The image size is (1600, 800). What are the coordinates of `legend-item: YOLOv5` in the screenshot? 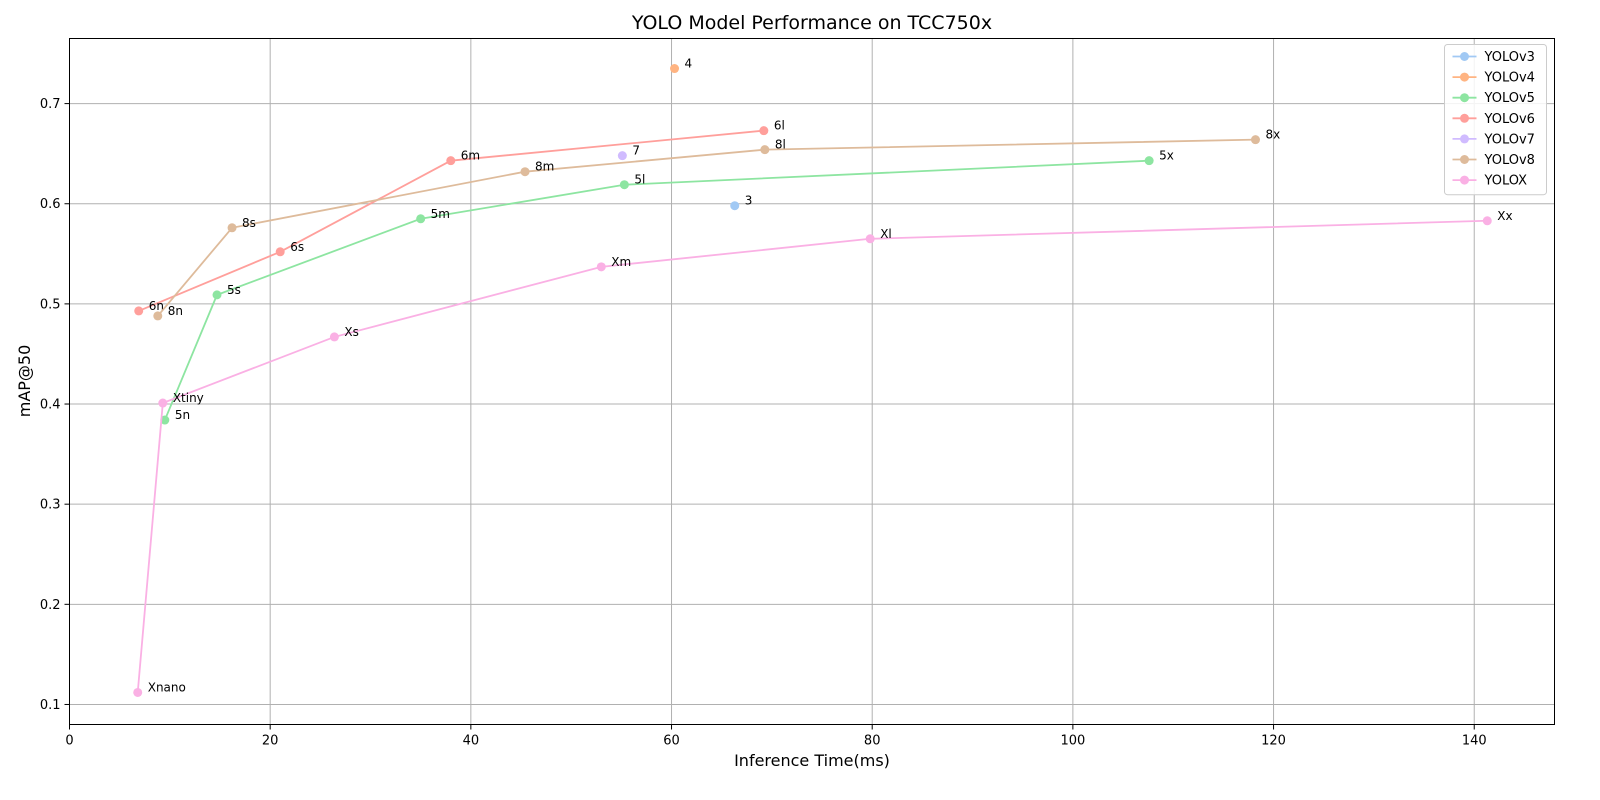 It's located at (1493, 98).